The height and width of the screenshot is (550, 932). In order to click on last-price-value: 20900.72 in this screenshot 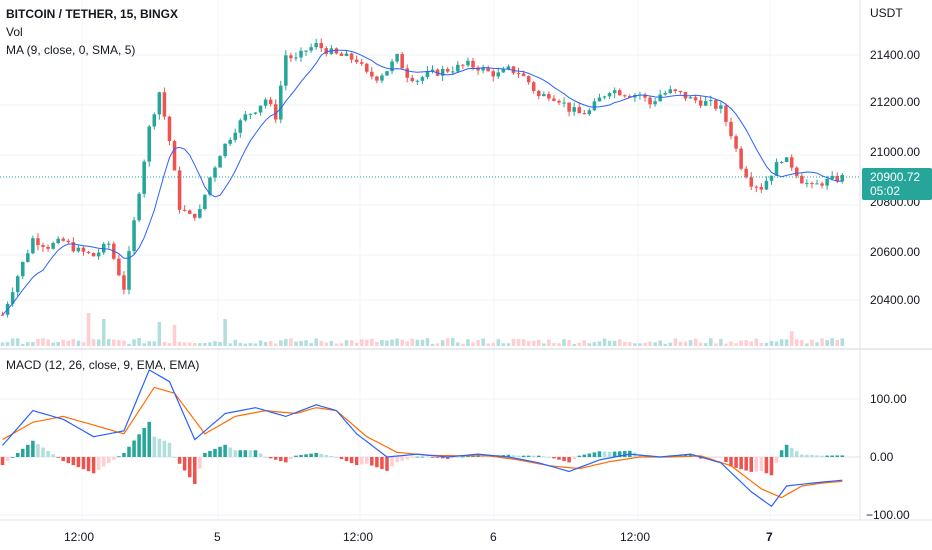, I will do `click(895, 177)`.